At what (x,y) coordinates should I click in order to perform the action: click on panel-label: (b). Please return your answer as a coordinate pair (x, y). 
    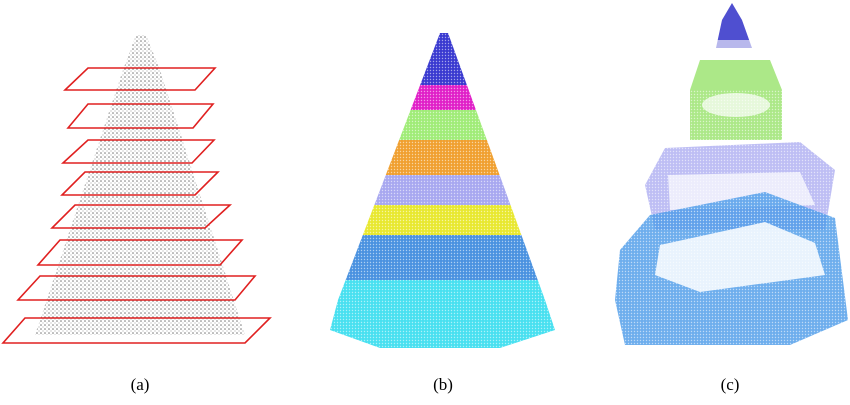
    Looking at the image, I should click on (443, 384).